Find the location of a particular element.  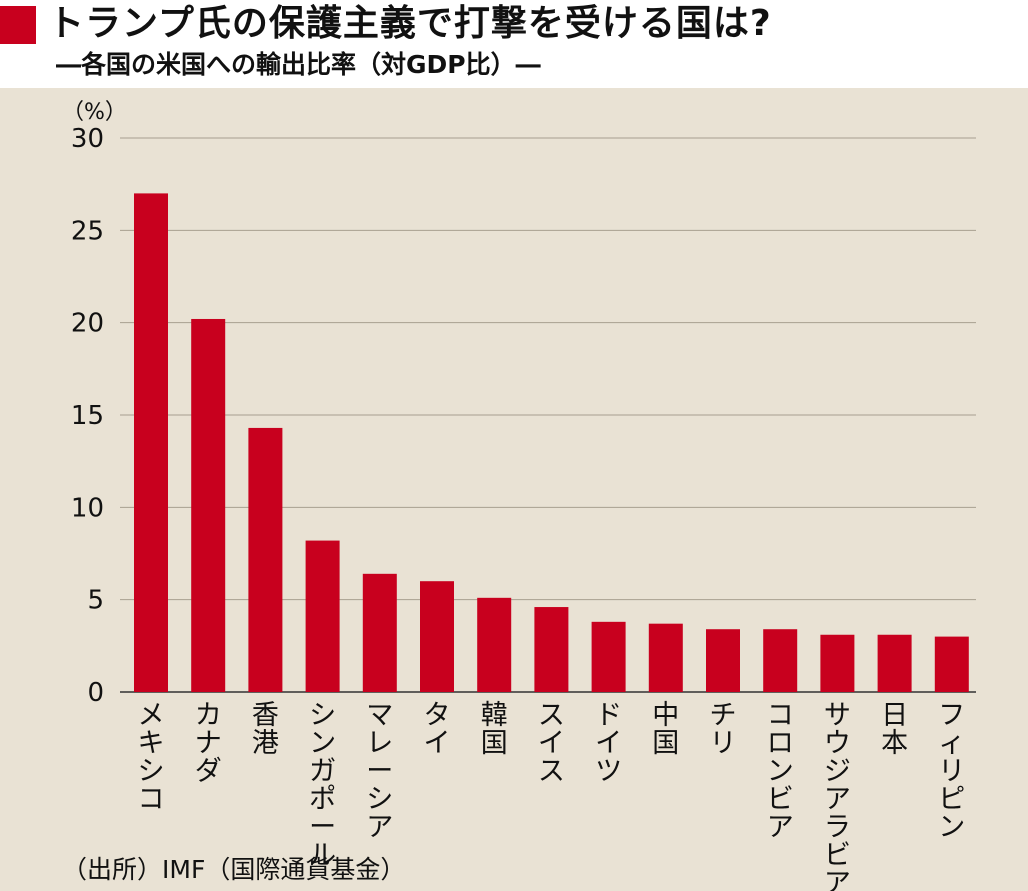

chart-subtitle: ―各国の米国への輸出比率（対GDP比）― is located at coordinates (298, 64).